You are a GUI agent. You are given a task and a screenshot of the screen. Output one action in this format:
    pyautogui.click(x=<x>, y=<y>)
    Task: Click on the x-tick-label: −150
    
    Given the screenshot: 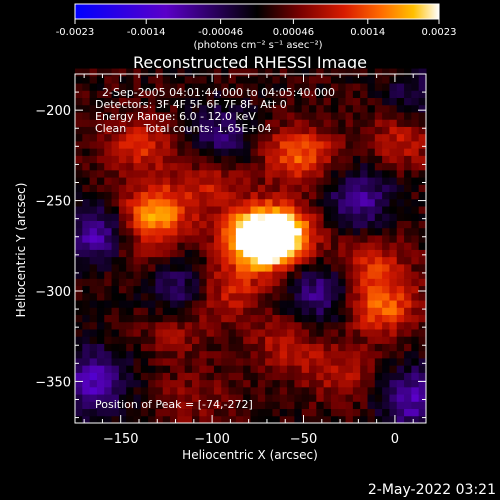 What is the action you would take?
    pyautogui.click(x=121, y=439)
    